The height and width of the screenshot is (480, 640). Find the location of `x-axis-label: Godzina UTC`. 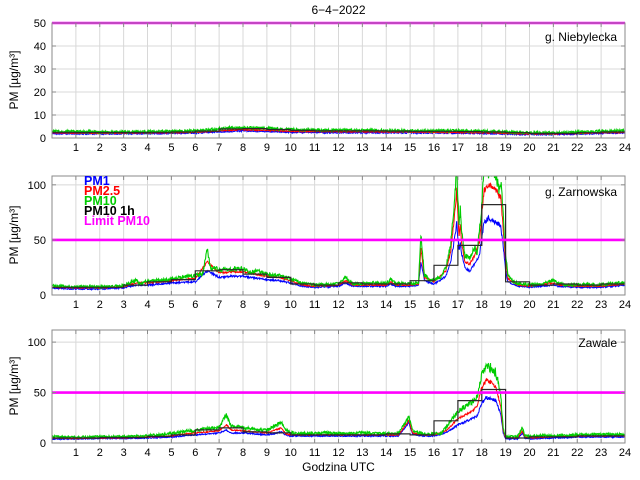

x-axis-label: Godzina UTC is located at coordinates (338, 467).